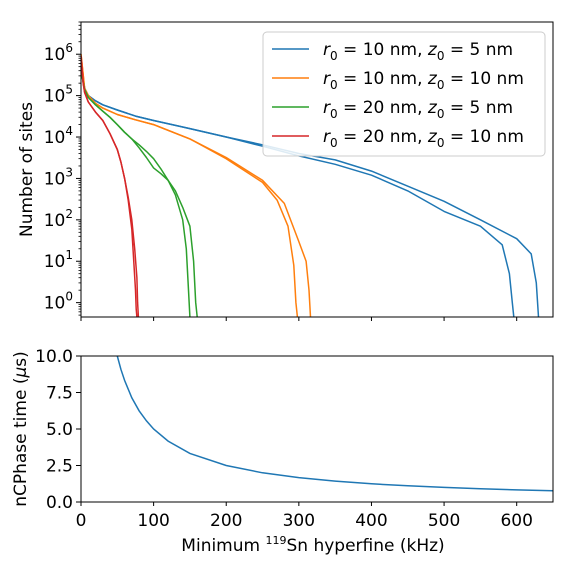 The width and height of the screenshot is (576, 576). I want to click on top-y-tick-label: 10⁰, so click(58, 302).